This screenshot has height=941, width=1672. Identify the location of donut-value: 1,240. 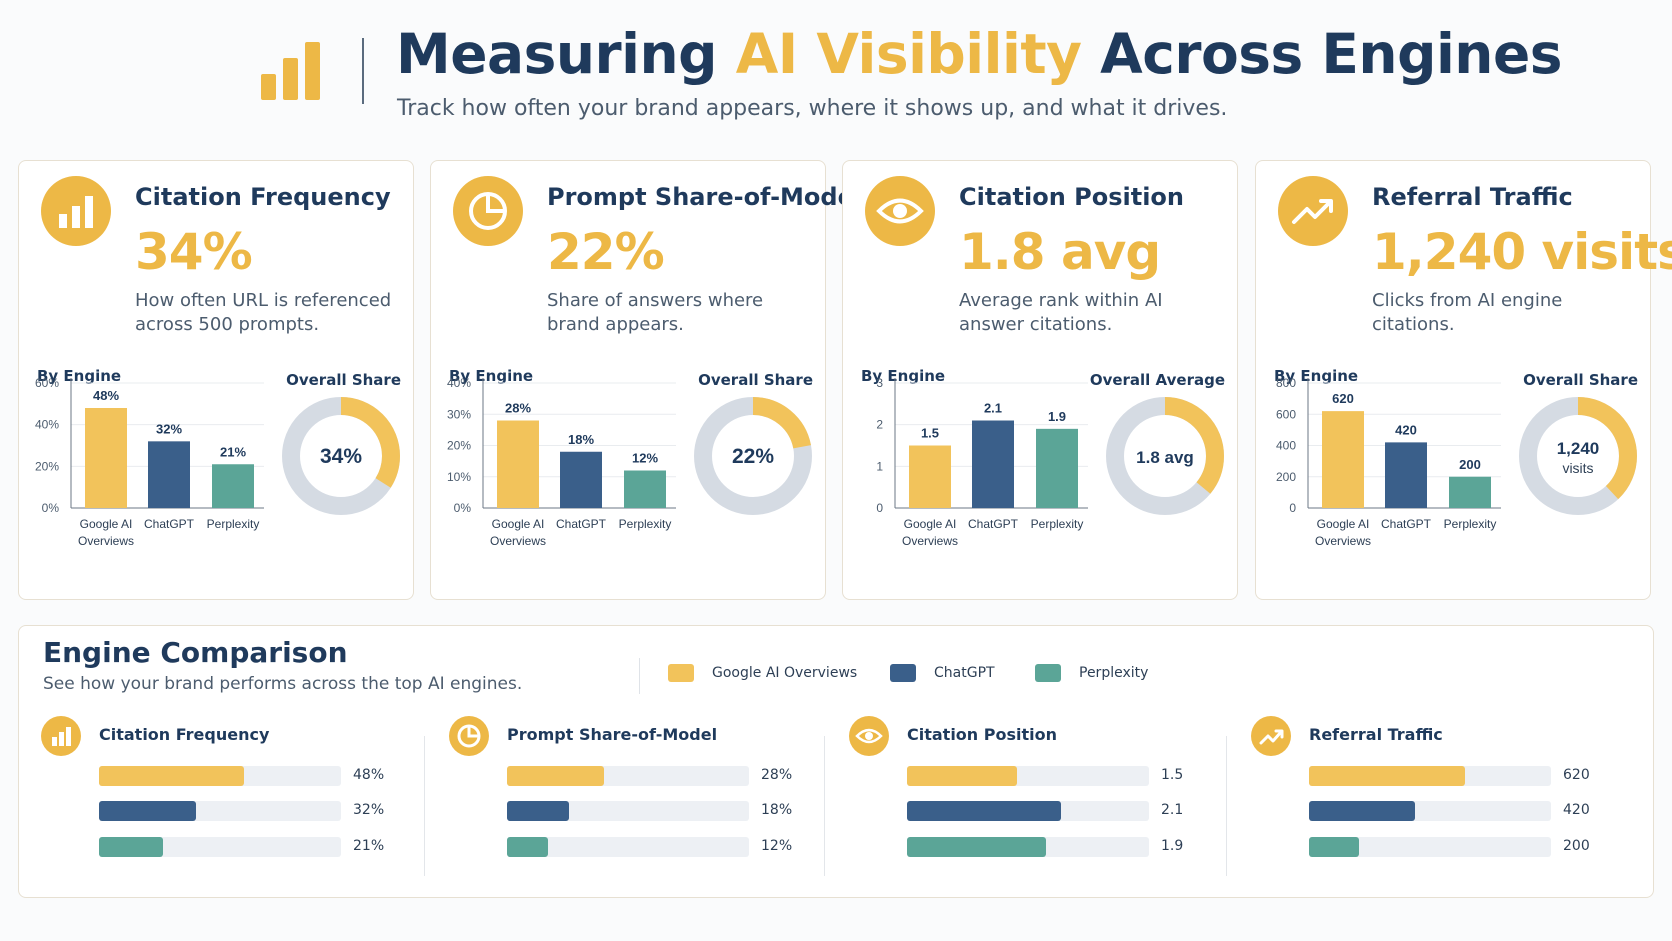
(1578, 448).